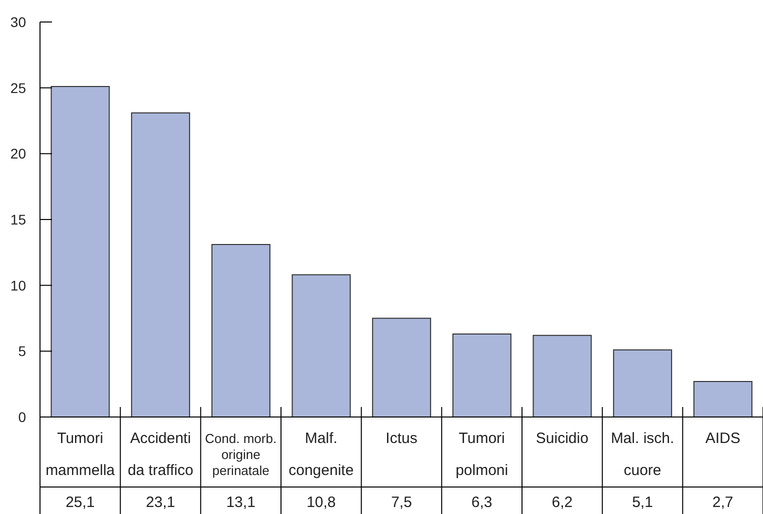  Describe the element at coordinates (18, 285) in the screenshot. I see `y-tick-label: 10` at that location.